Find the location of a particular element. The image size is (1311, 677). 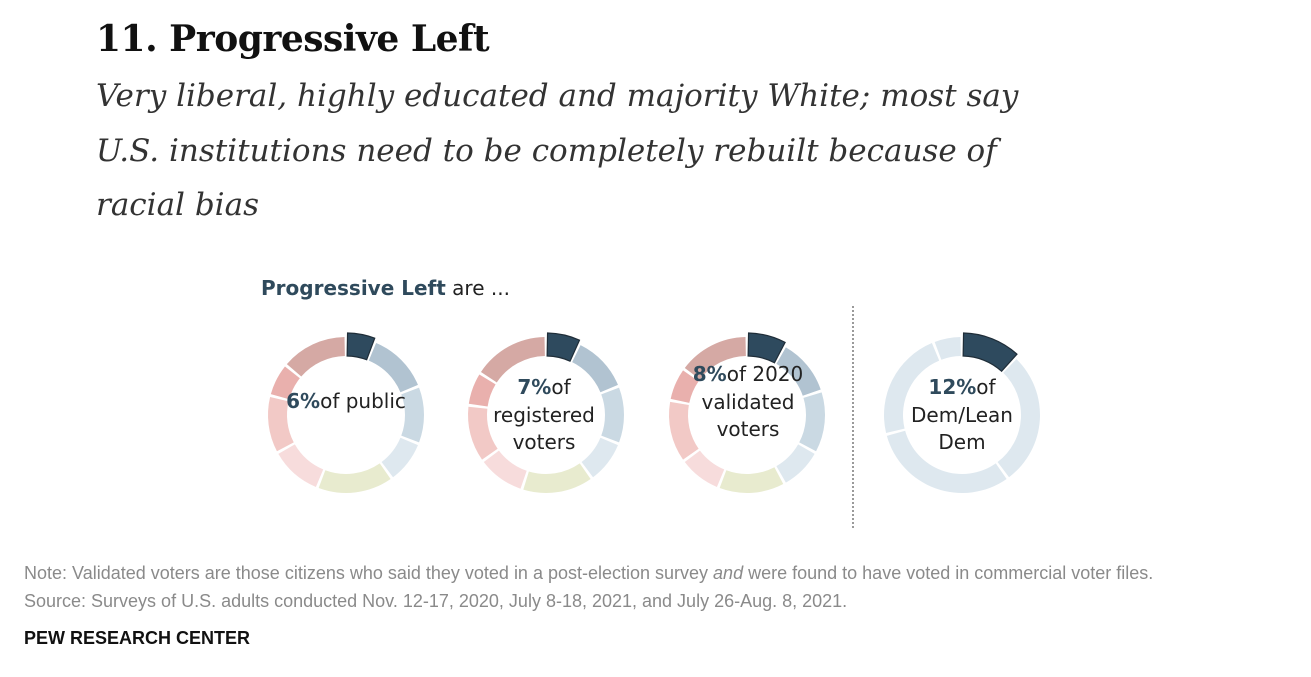

donut-label-text: of 2020 validated voters is located at coordinates (752, 401).